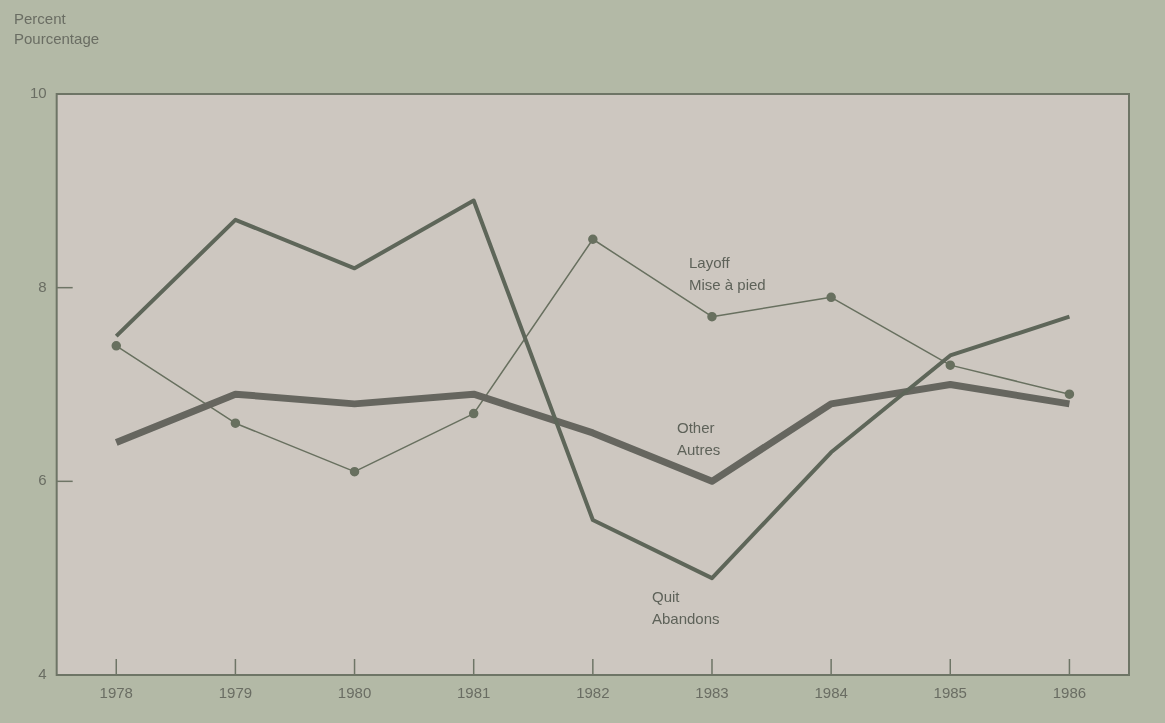 The image size is (1165, 723). What do you see at coordinates (42, 674) in the screenshot?
I see `y-tick-label: 4` at bounding box center [42, 674].